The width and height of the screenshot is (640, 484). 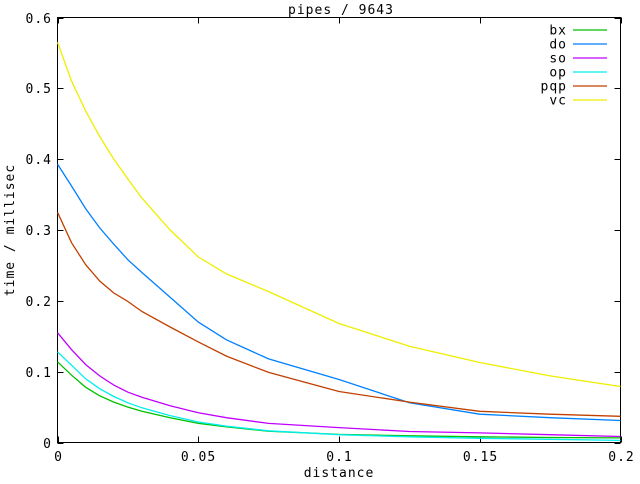 I want to click on x-tick-label: 0.05, so click(x=198, y=457).